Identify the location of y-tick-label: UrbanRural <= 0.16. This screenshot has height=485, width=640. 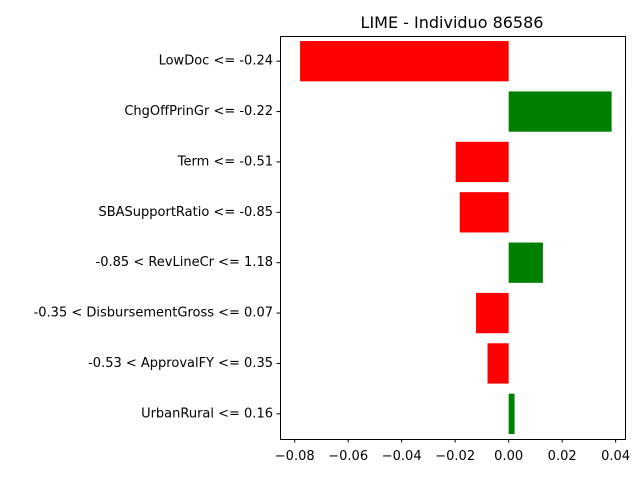
(207, 413).